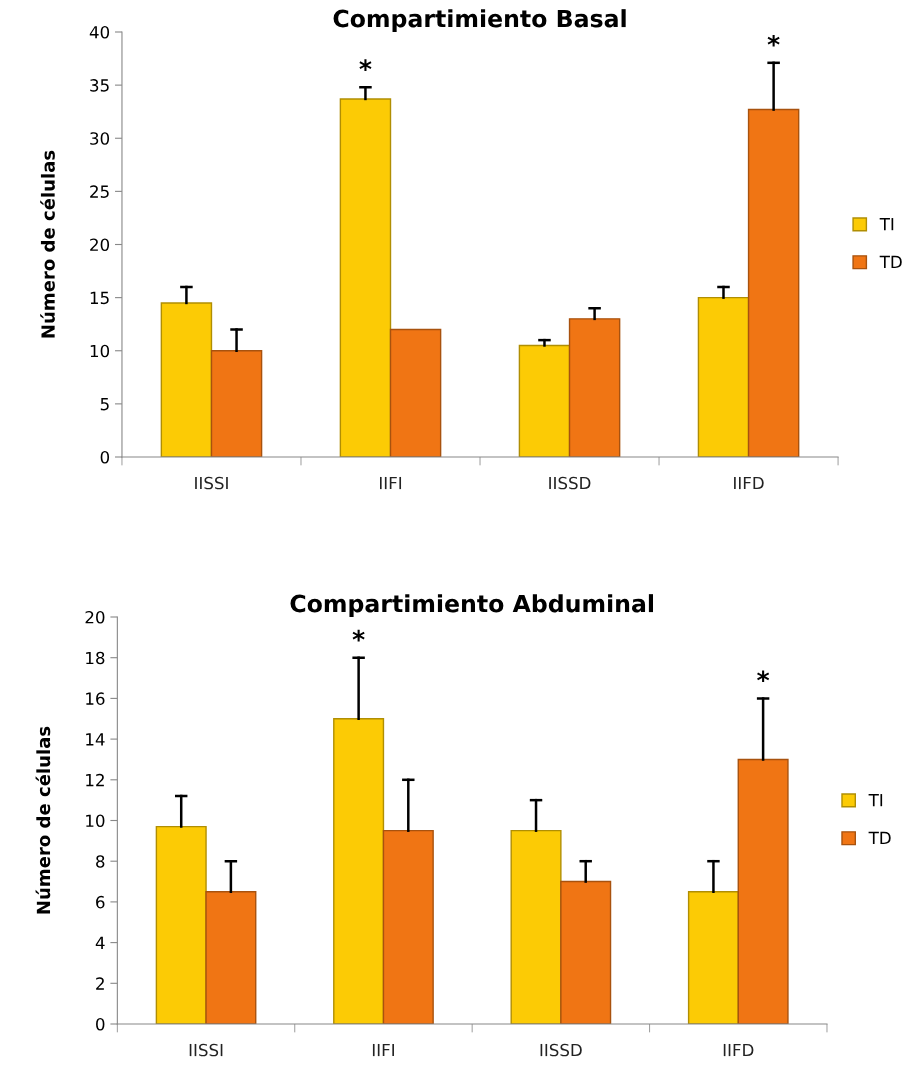 The image size is (924, 1077). I want to click on y-tick-label: 16, so click(95, 698).